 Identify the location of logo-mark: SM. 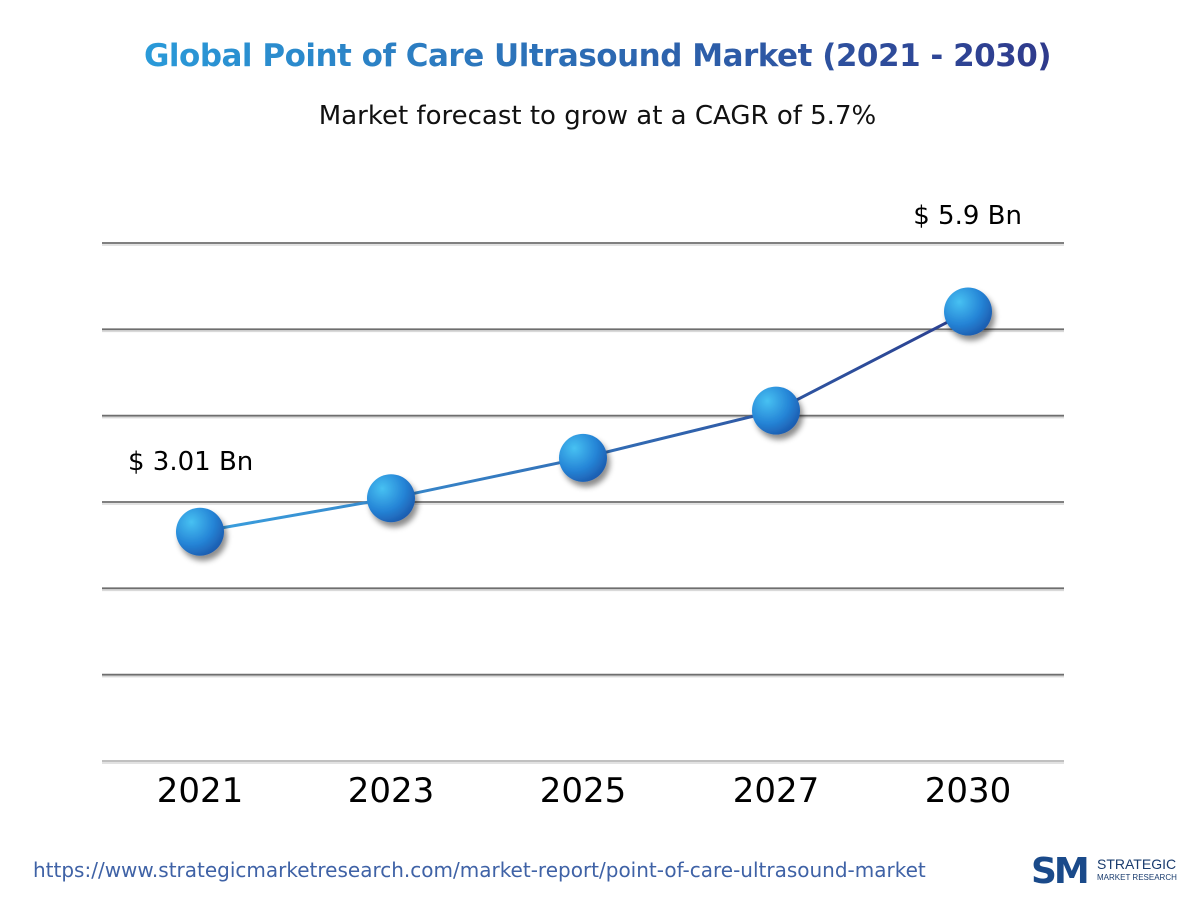
(1060, 871).